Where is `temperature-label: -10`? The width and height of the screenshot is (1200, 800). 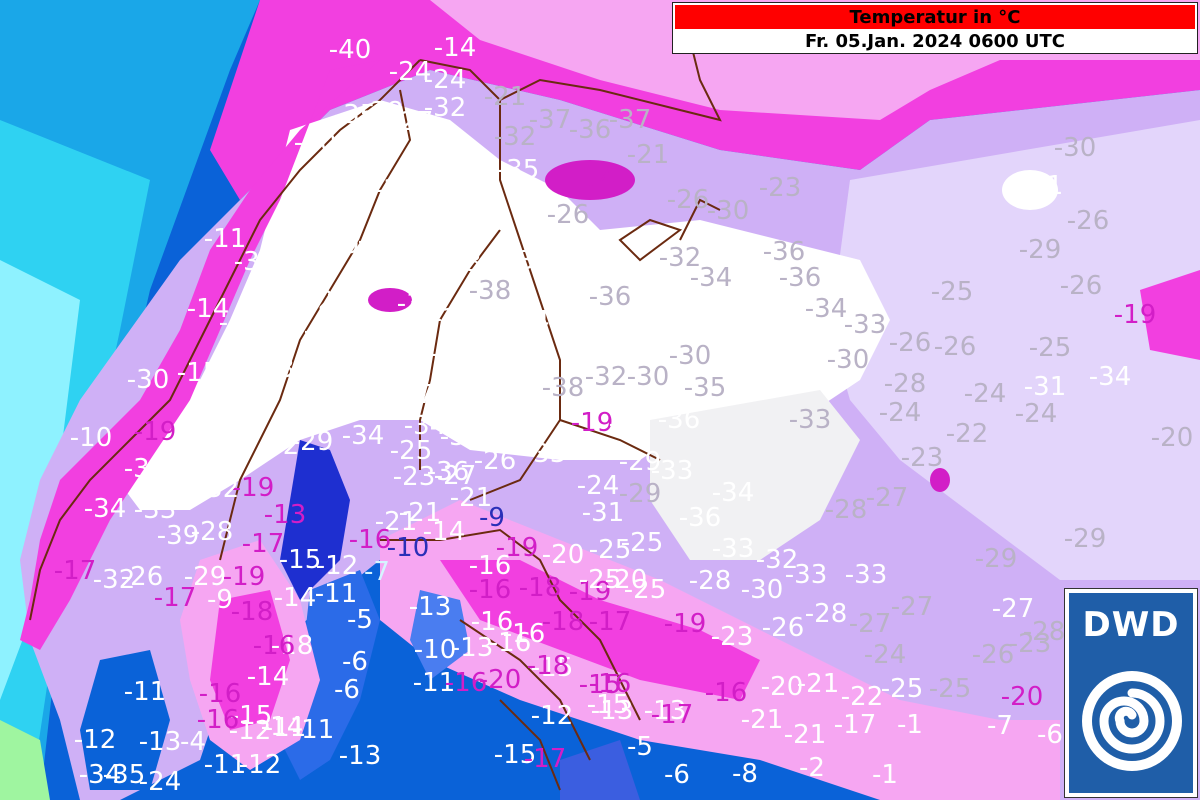 temperature-label: -10 is located at coordinates (435, 650).